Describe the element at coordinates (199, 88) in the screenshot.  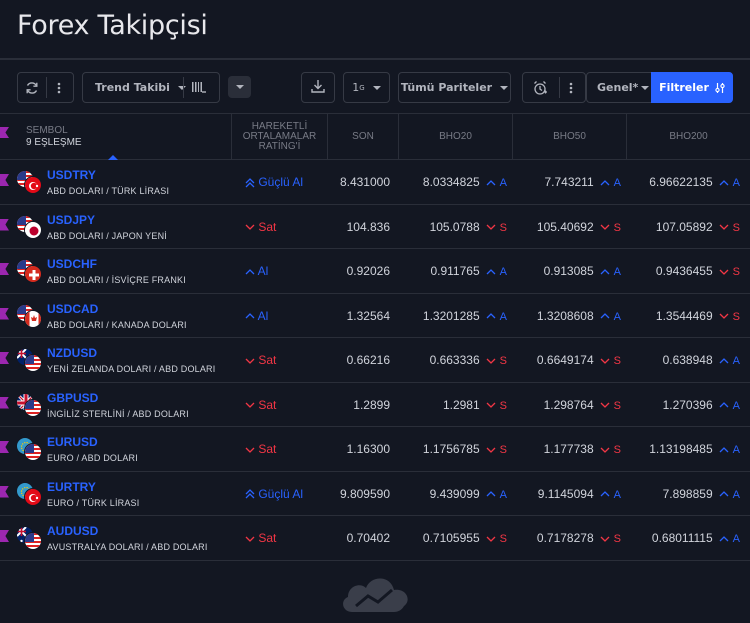
I see `bars-icon` at that location.